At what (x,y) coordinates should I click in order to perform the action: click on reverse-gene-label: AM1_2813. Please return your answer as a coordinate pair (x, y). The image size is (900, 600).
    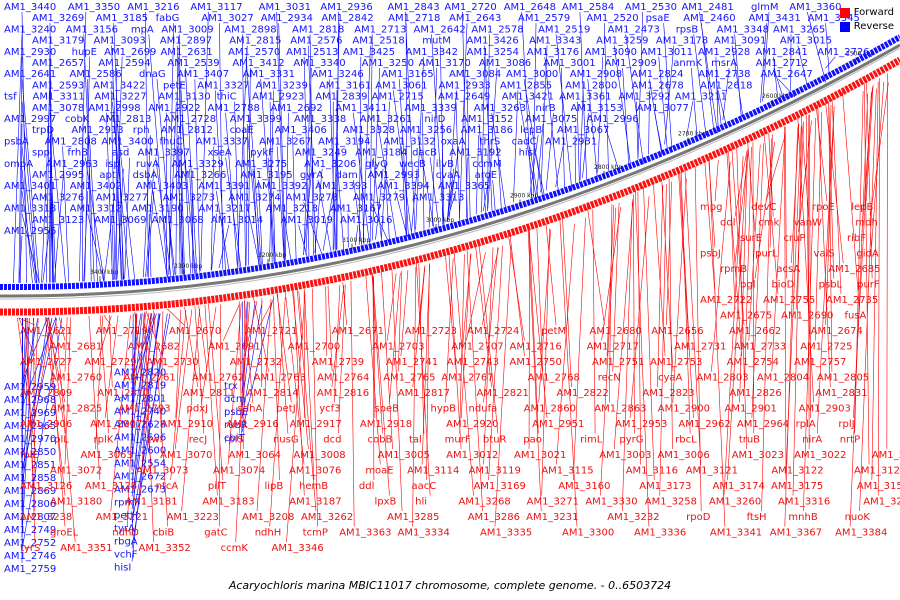
    Looking at the image, I should click on (125, 119).